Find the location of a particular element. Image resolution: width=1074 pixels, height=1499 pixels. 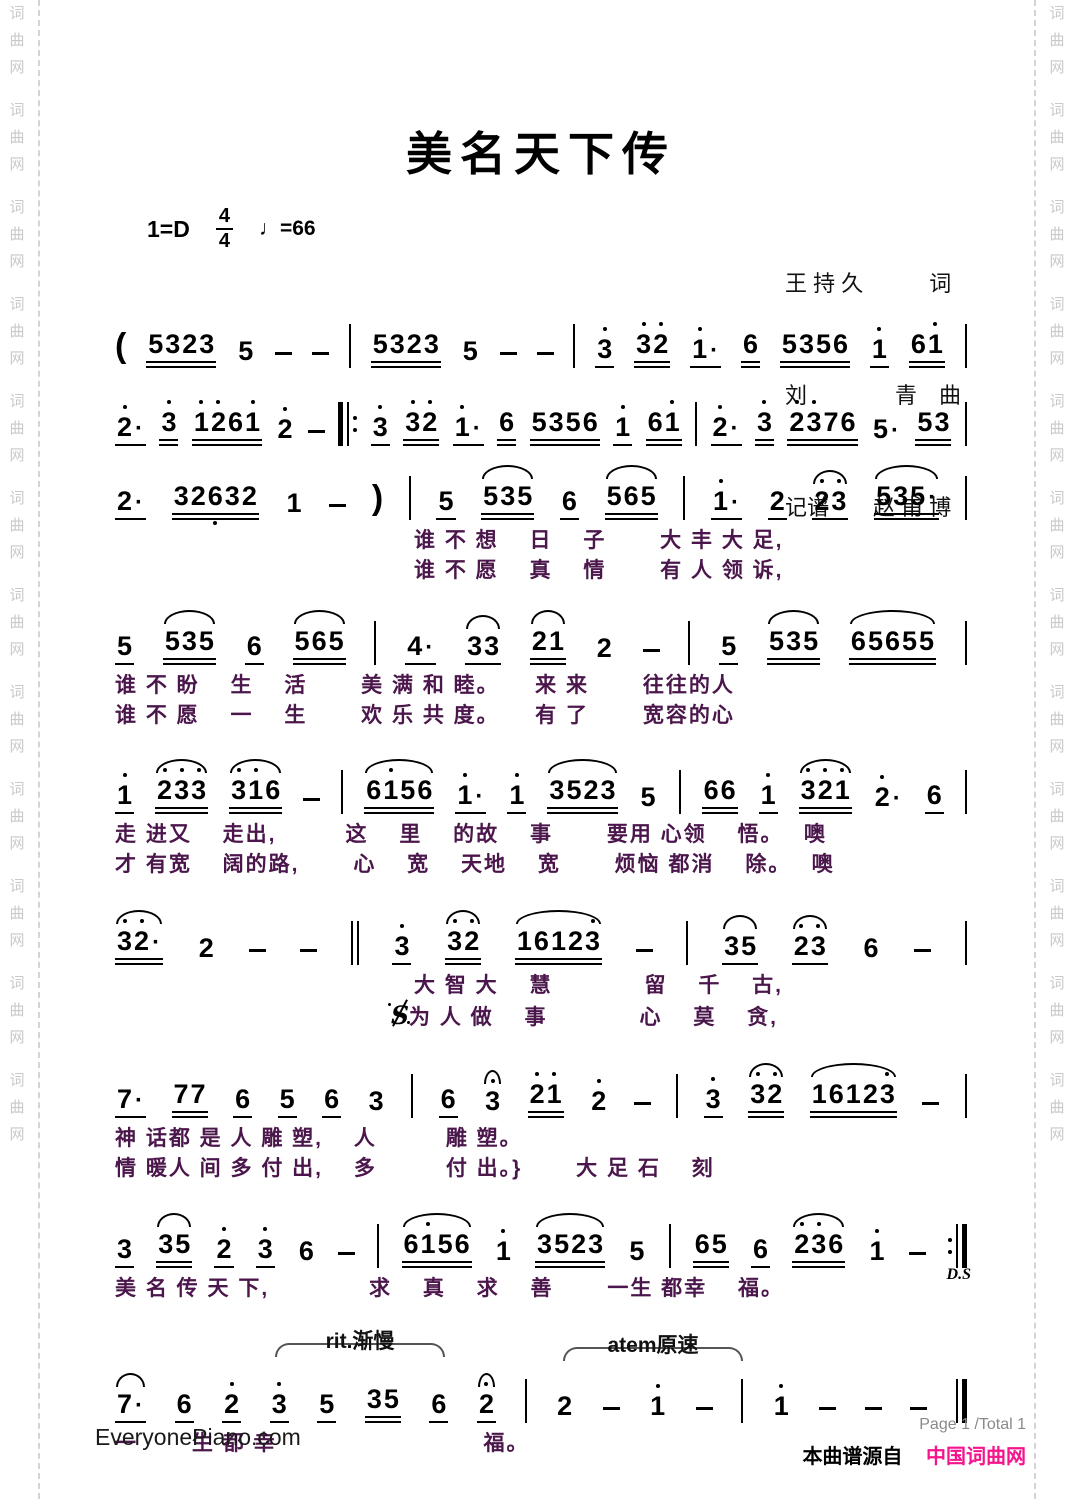

source-site-link: 中国词曲网 is located at coordinates (976, 1457).